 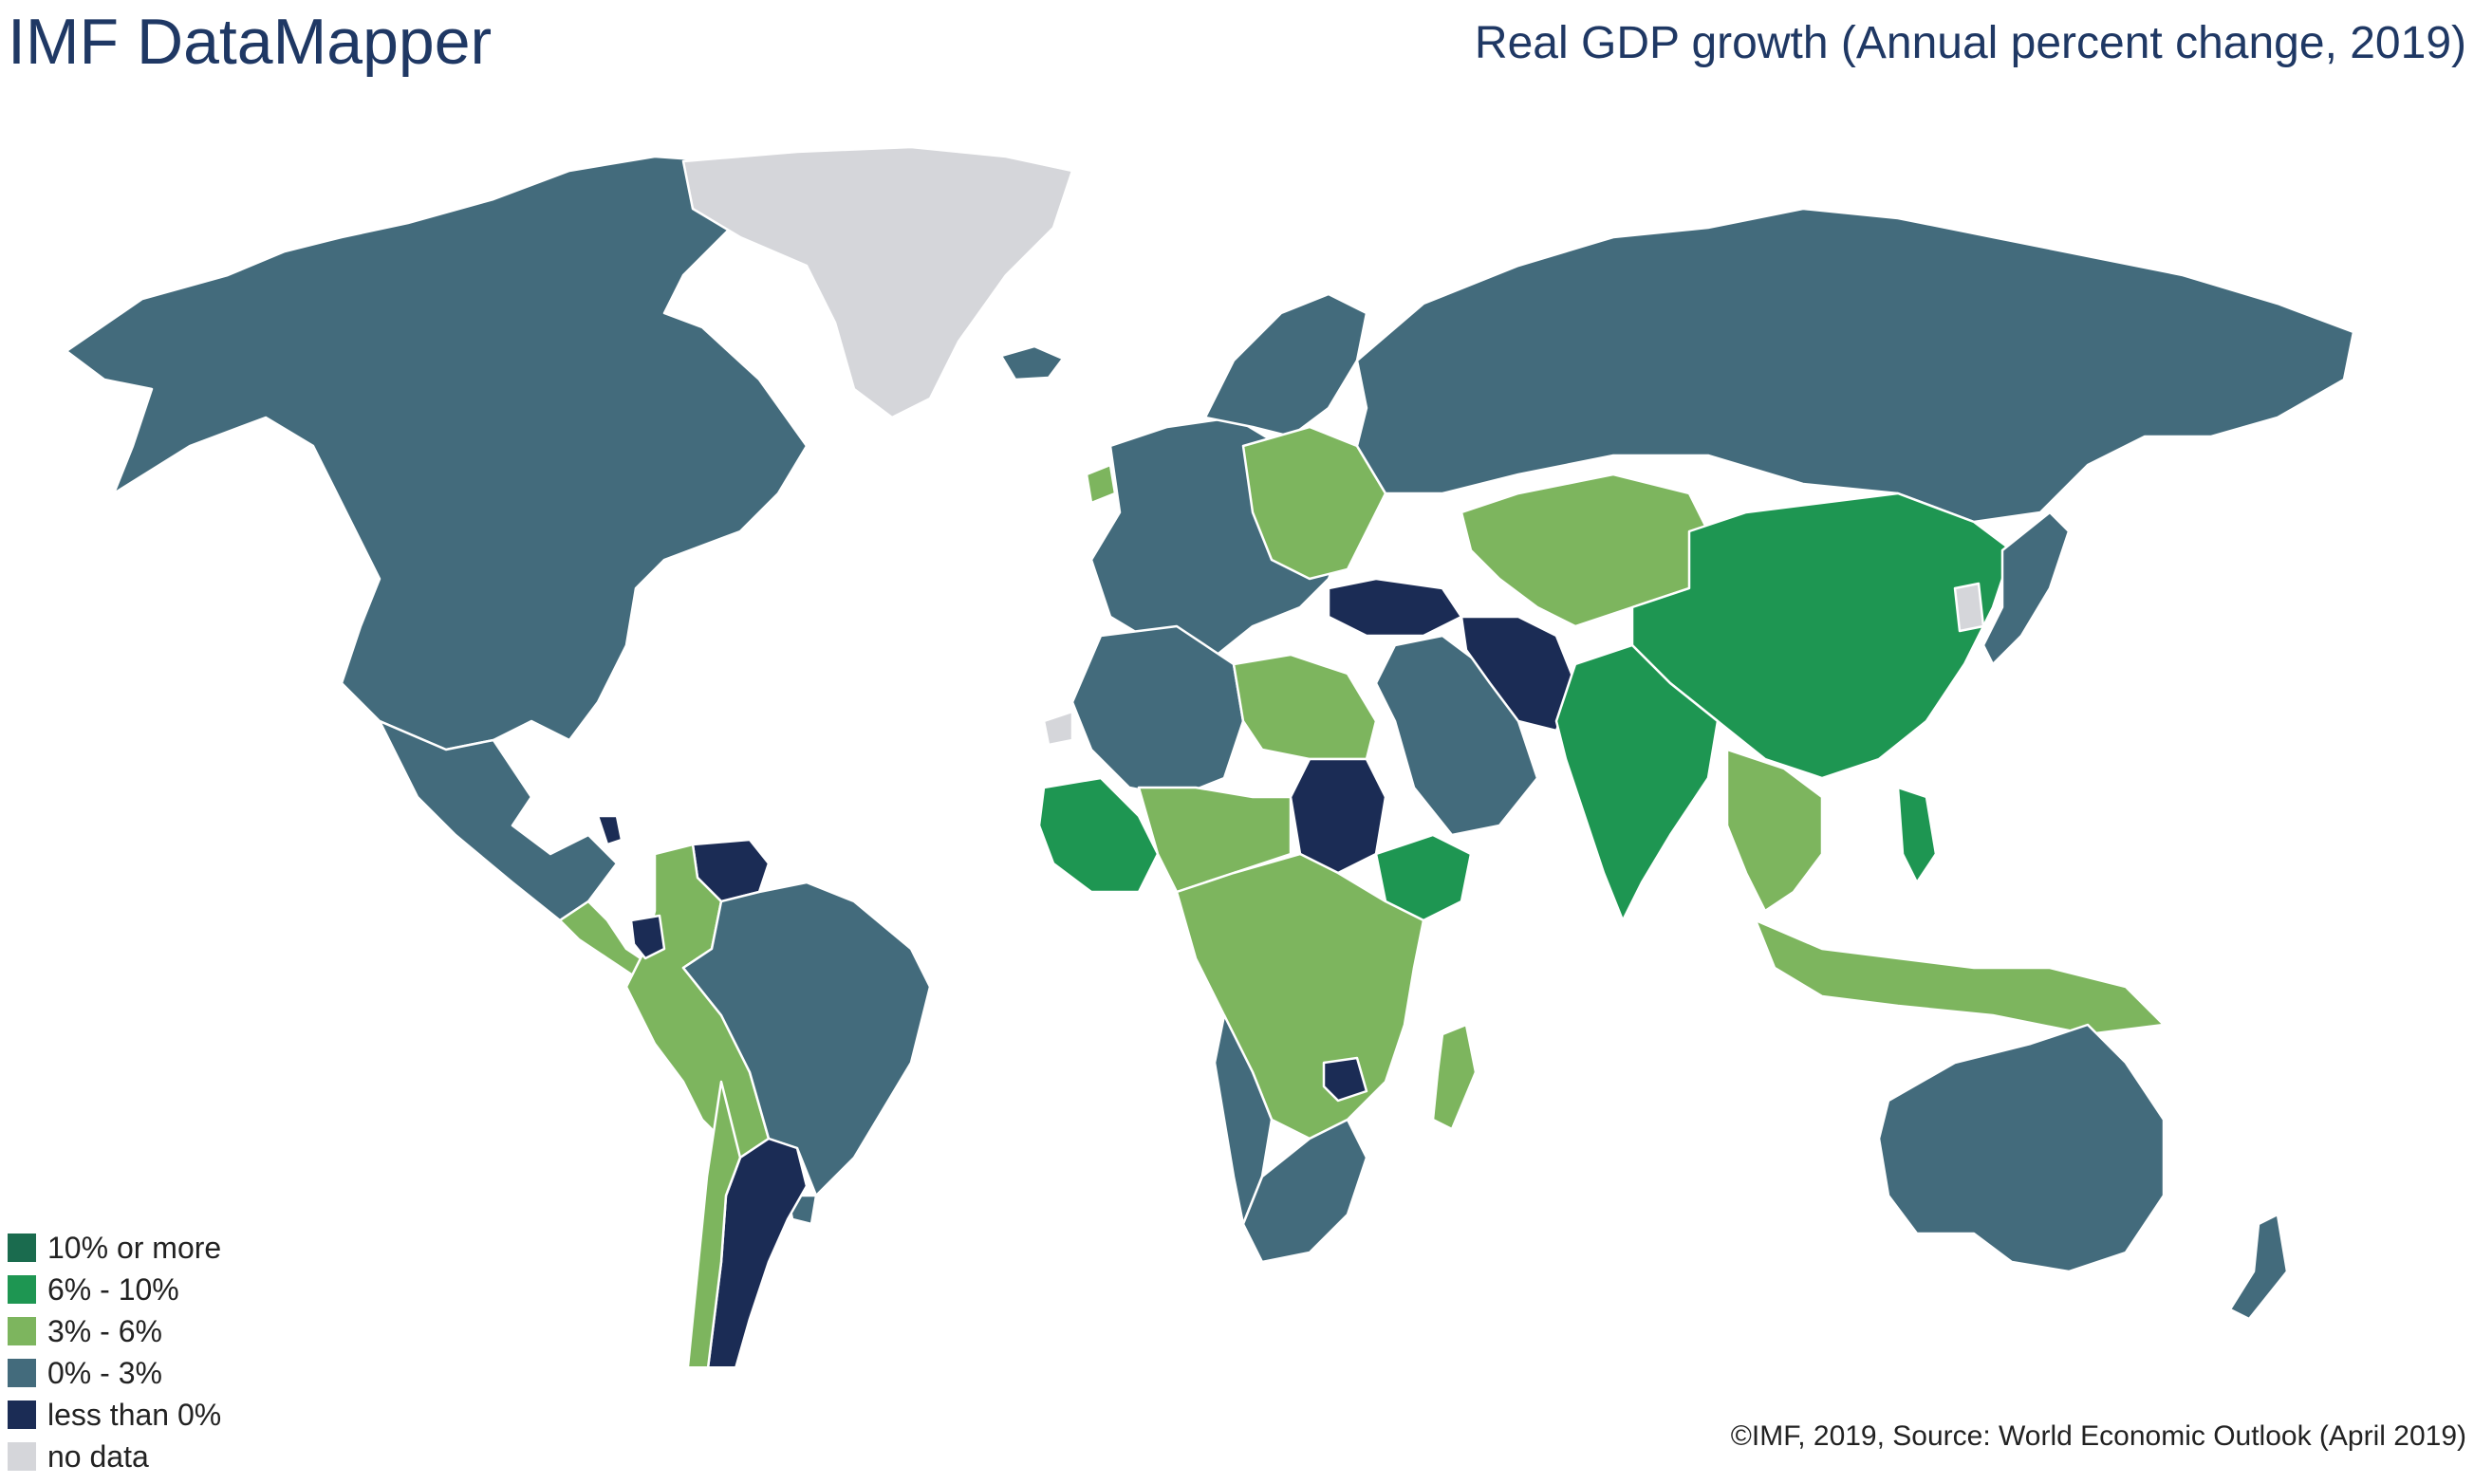 I want to click on region-japan, so click(x=2026, y=588).